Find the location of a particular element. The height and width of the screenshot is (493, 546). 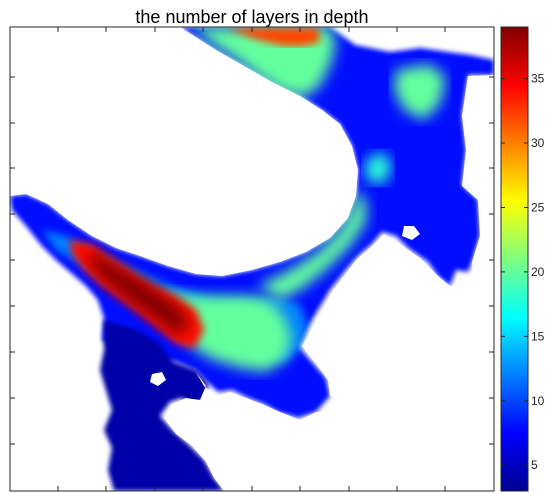

colorbar-tick-label: 35 is located at coordinates (538, 79).